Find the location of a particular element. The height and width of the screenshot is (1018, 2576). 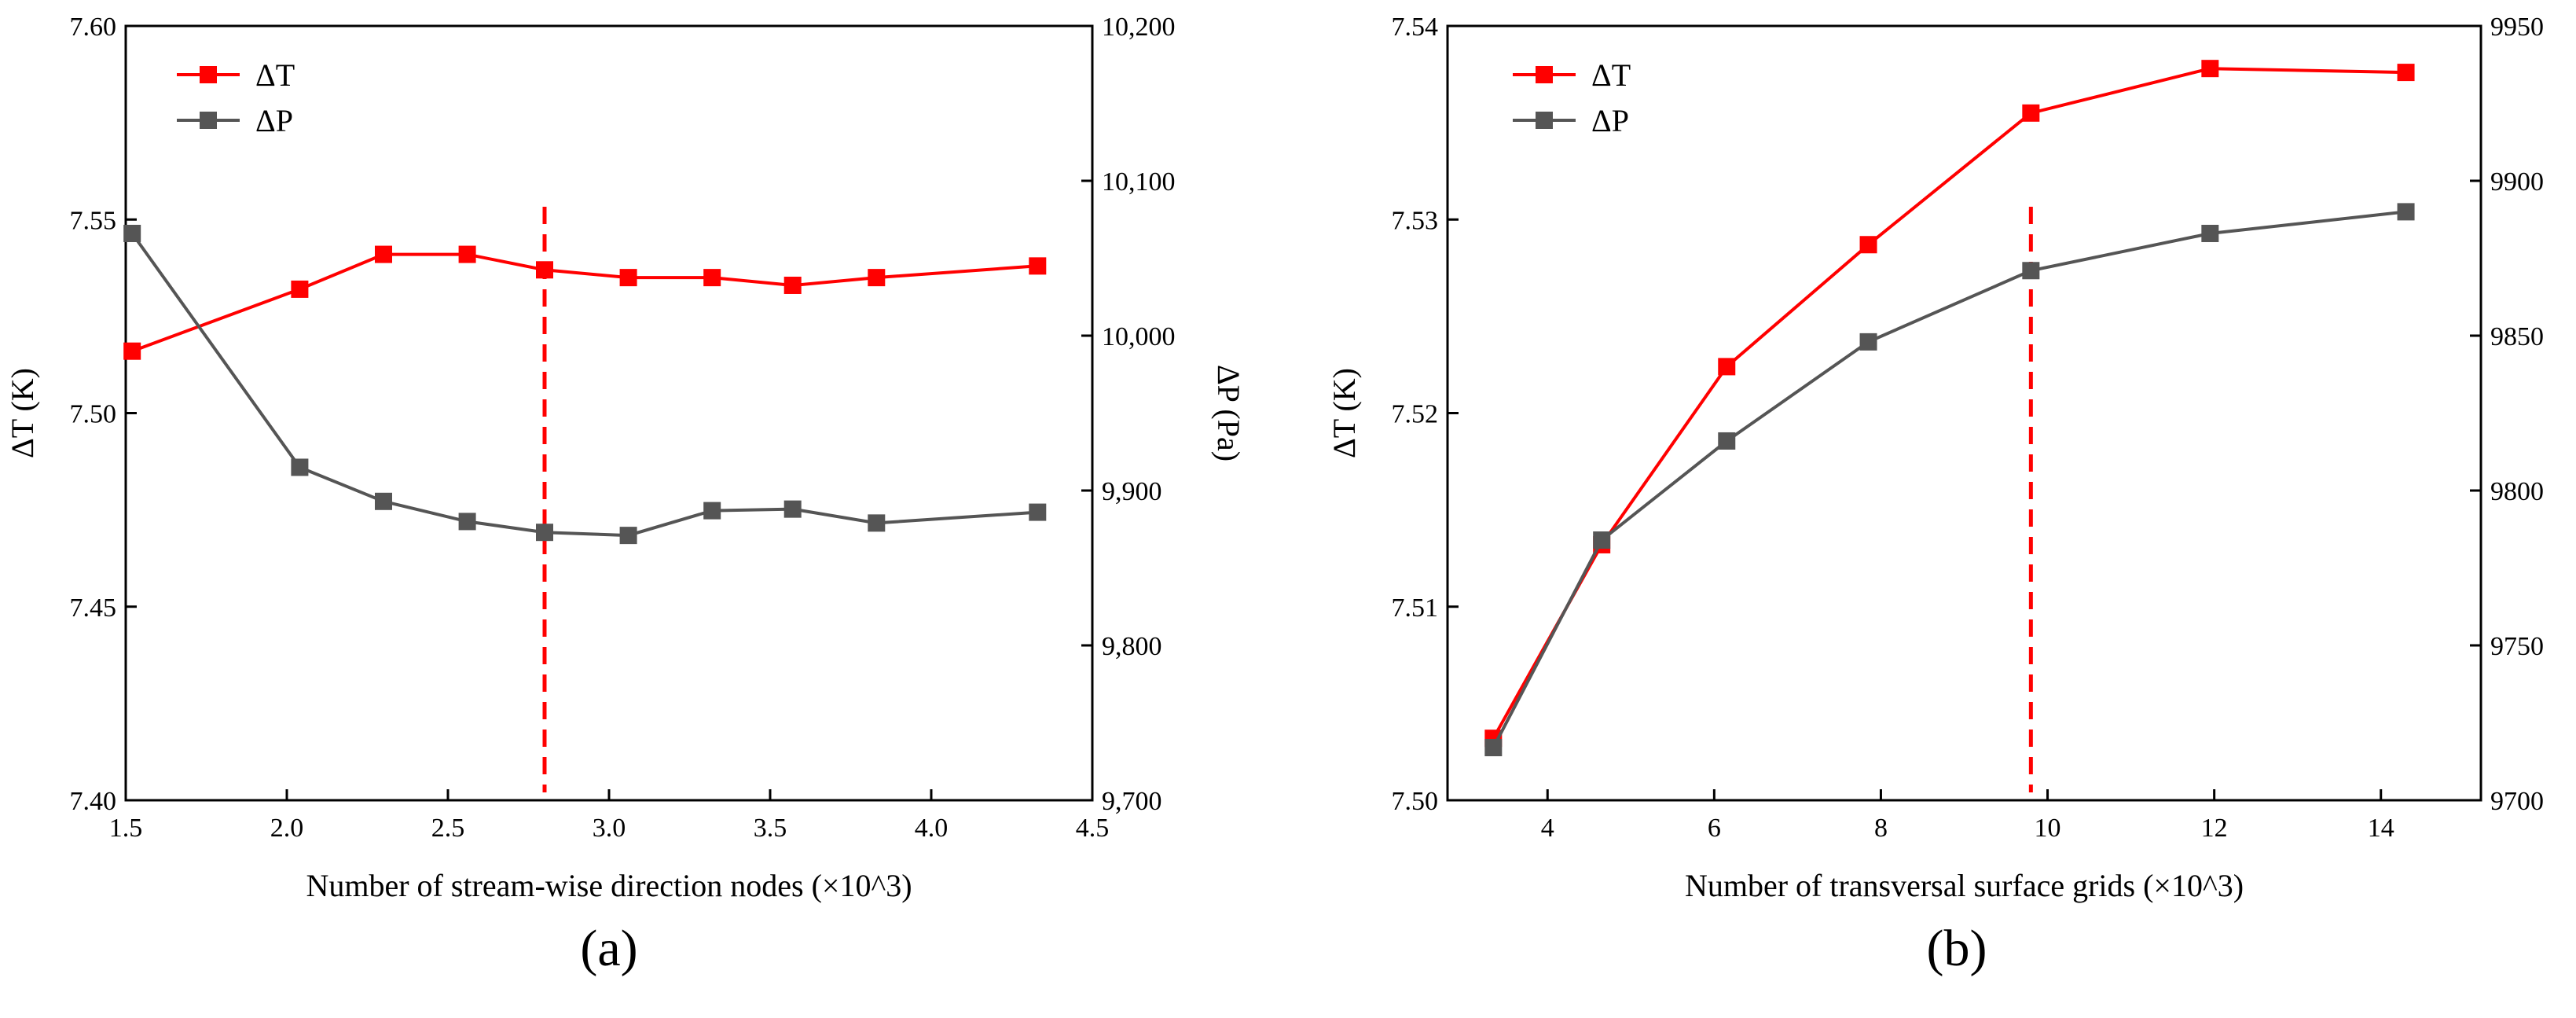

y-right-tick-label: 9,800 is located at coordinates (1132, 646).